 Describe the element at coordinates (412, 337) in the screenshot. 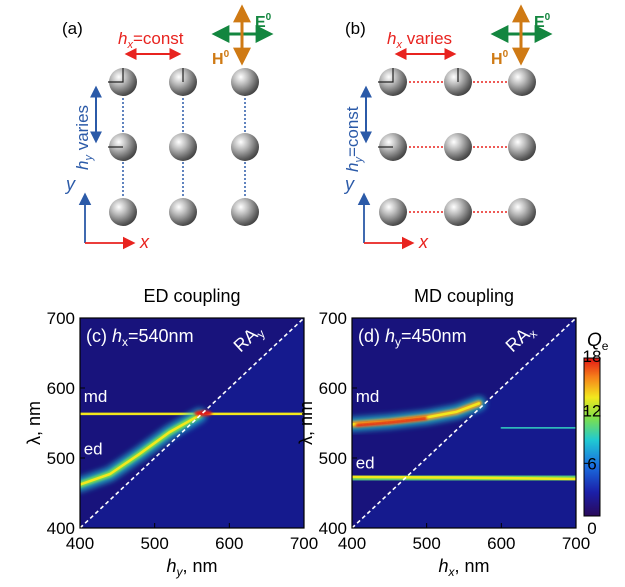

I see `panel-label: (d) hy=450nm` at that location.